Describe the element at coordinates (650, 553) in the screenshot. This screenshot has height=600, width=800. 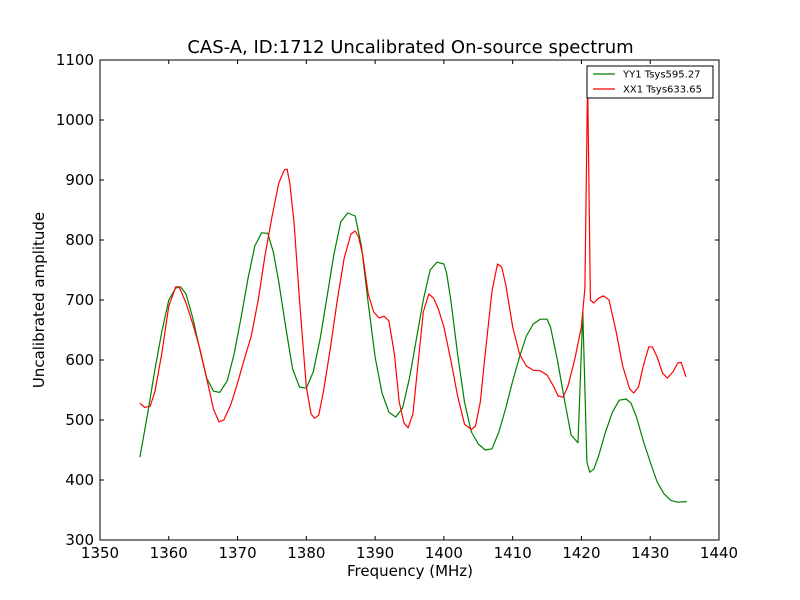
I see `x-tick-label-8: 1430` at that location.